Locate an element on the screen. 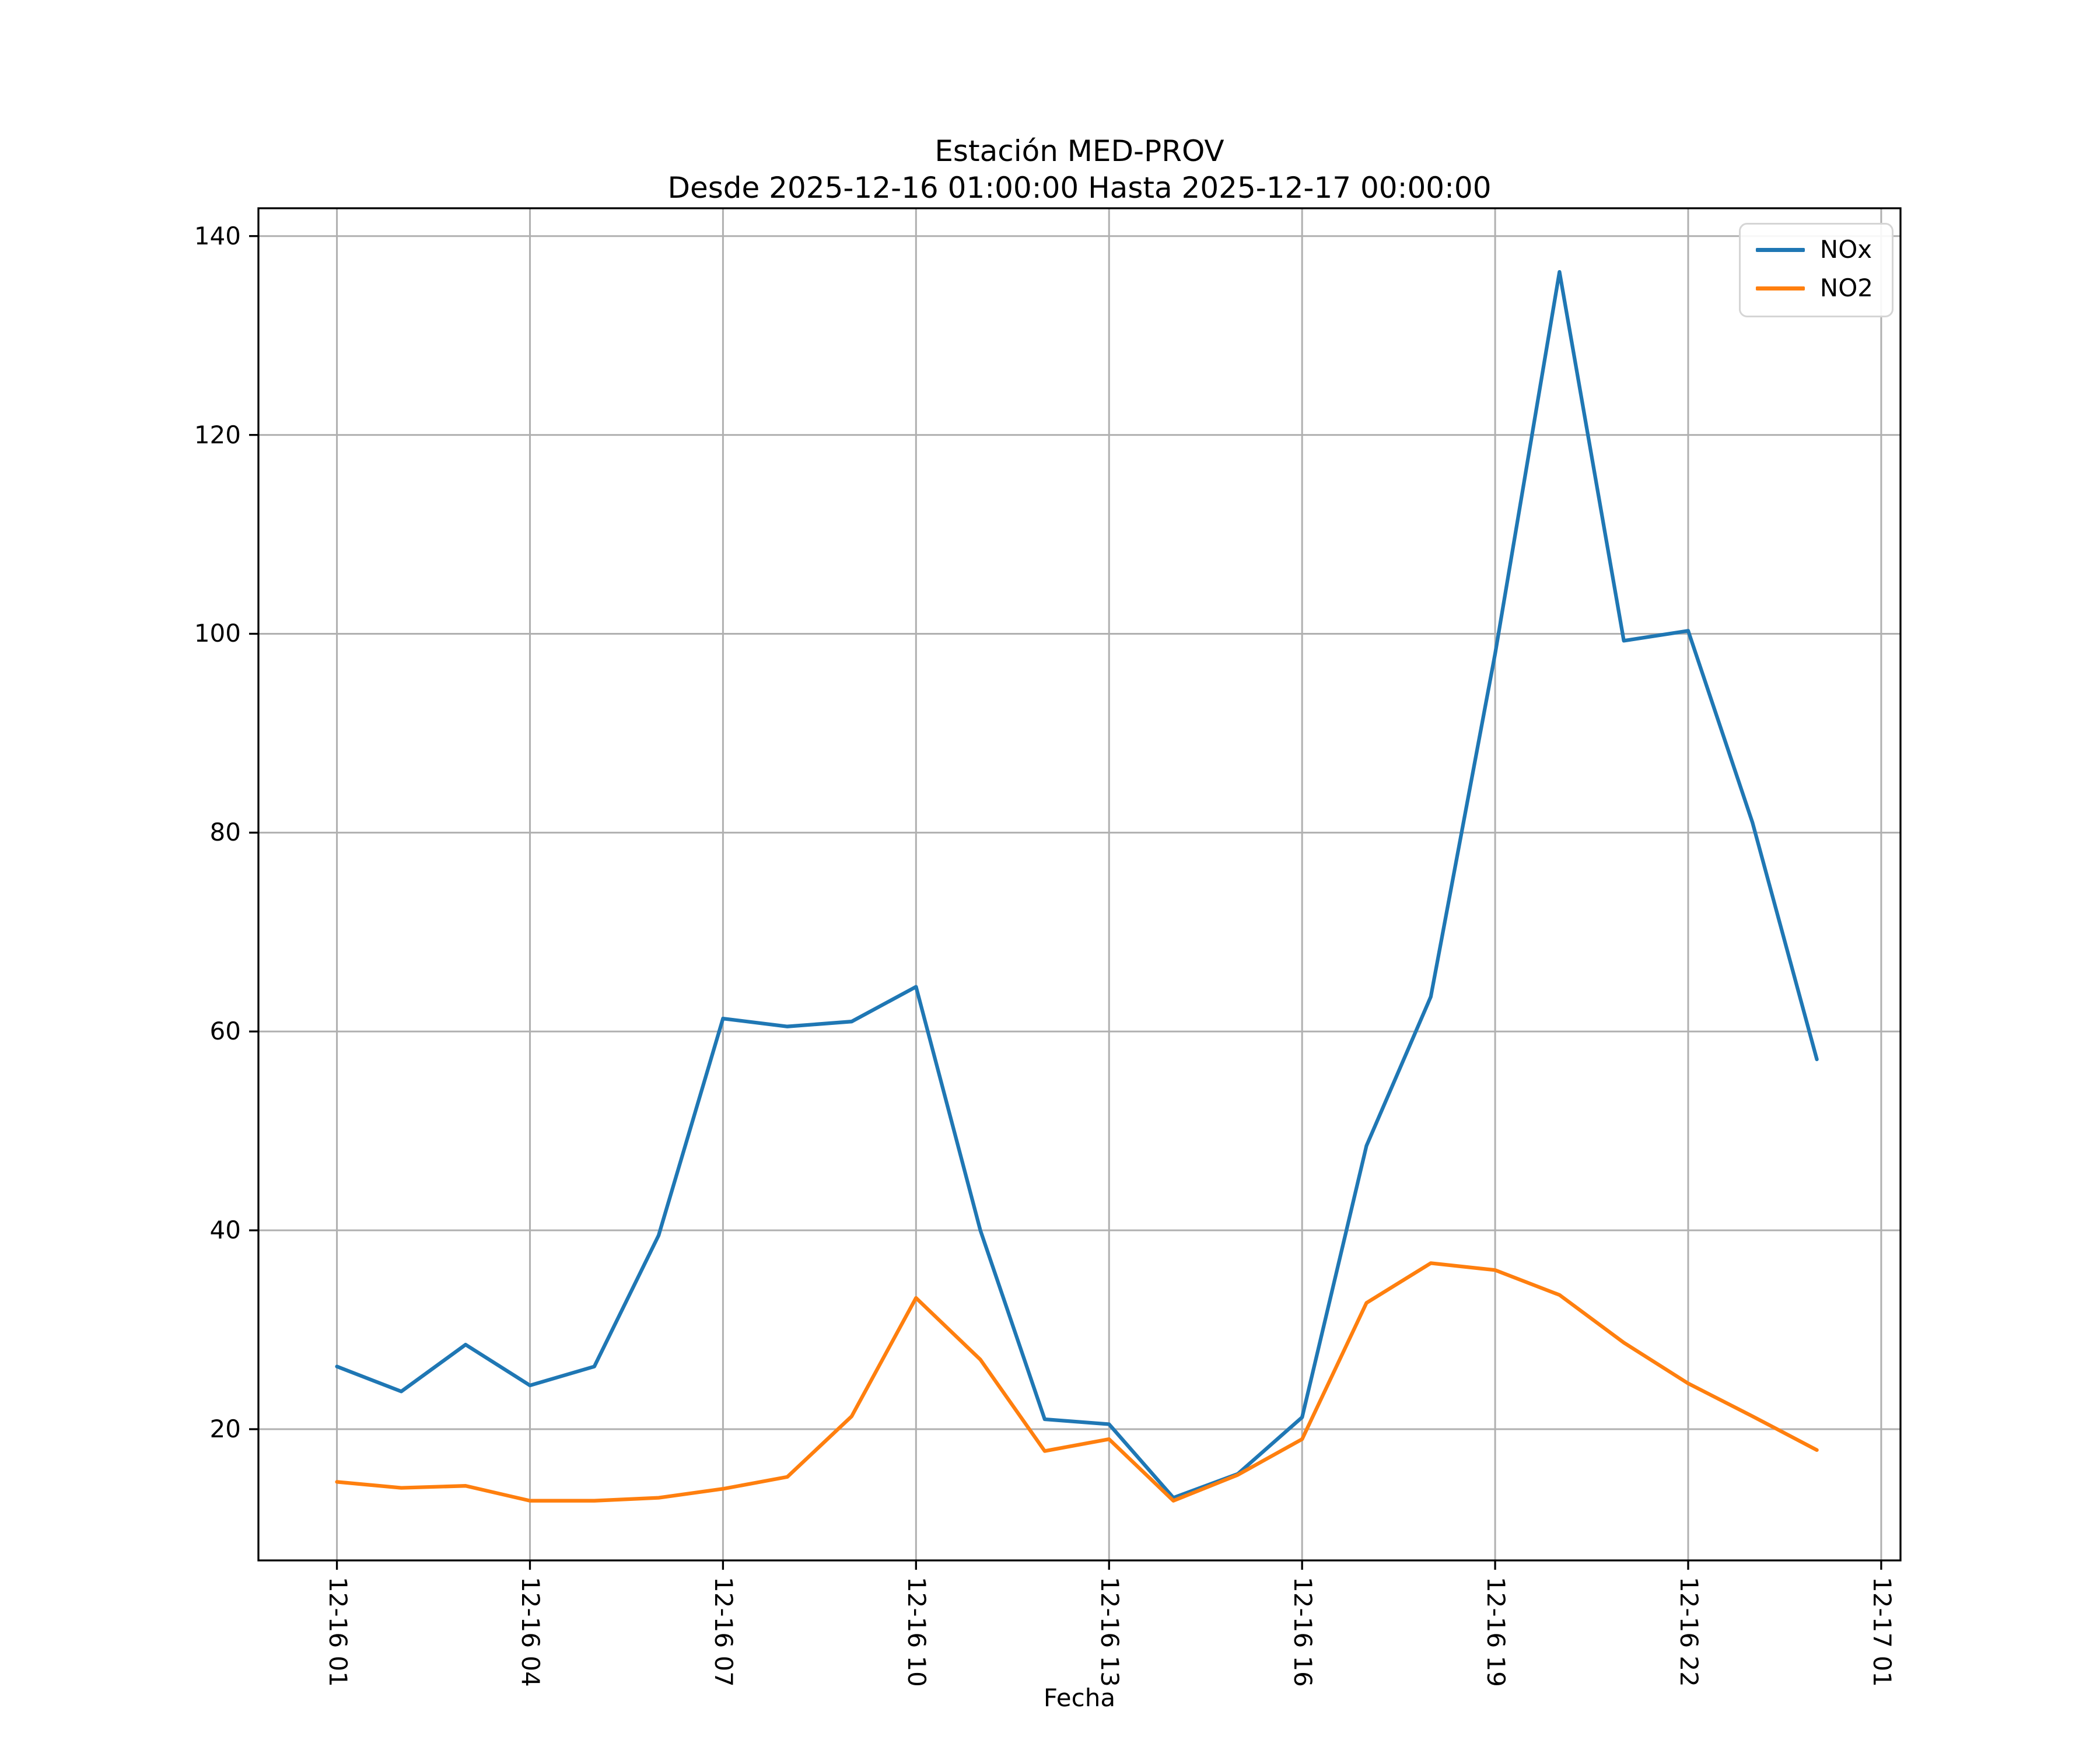 Image resolution: width=2100 pixels, height=1750 pixels. y-tick-label: 60 is located at coordinates (225, 1031).